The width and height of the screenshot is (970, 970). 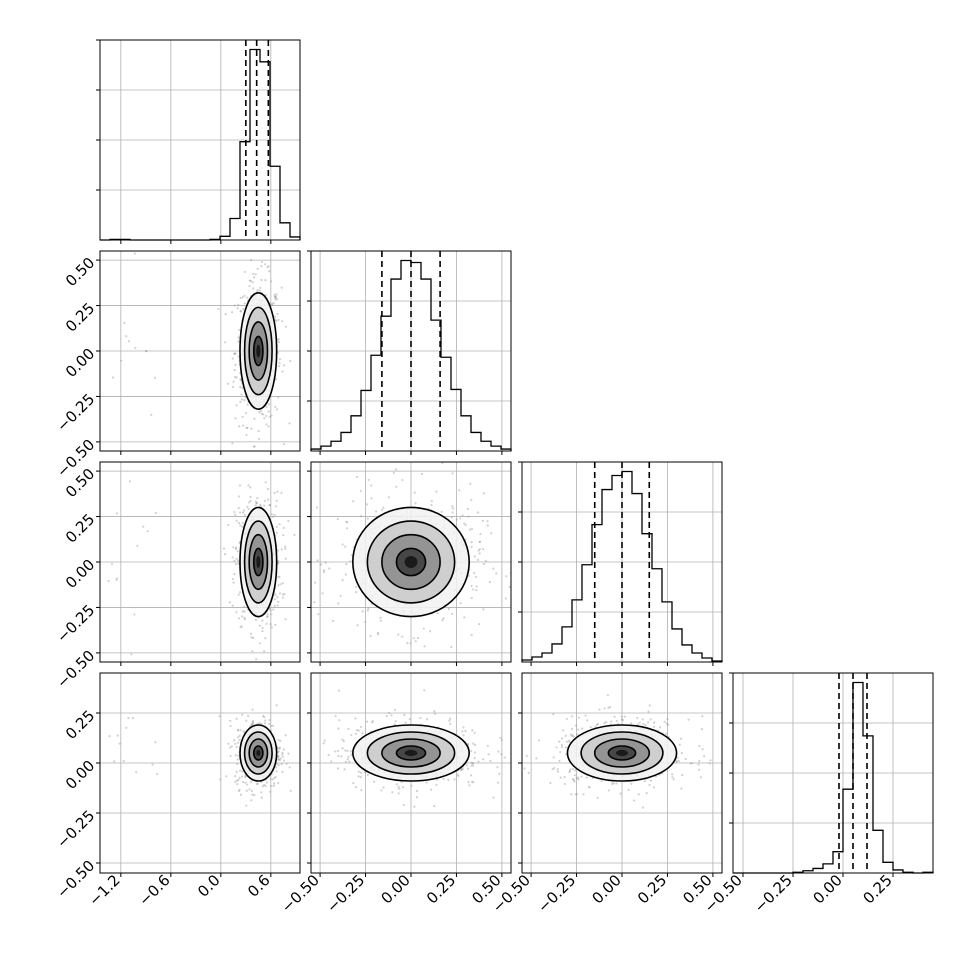 I want to click on y-tick-label: 0.00, so click(x=80, y=574).